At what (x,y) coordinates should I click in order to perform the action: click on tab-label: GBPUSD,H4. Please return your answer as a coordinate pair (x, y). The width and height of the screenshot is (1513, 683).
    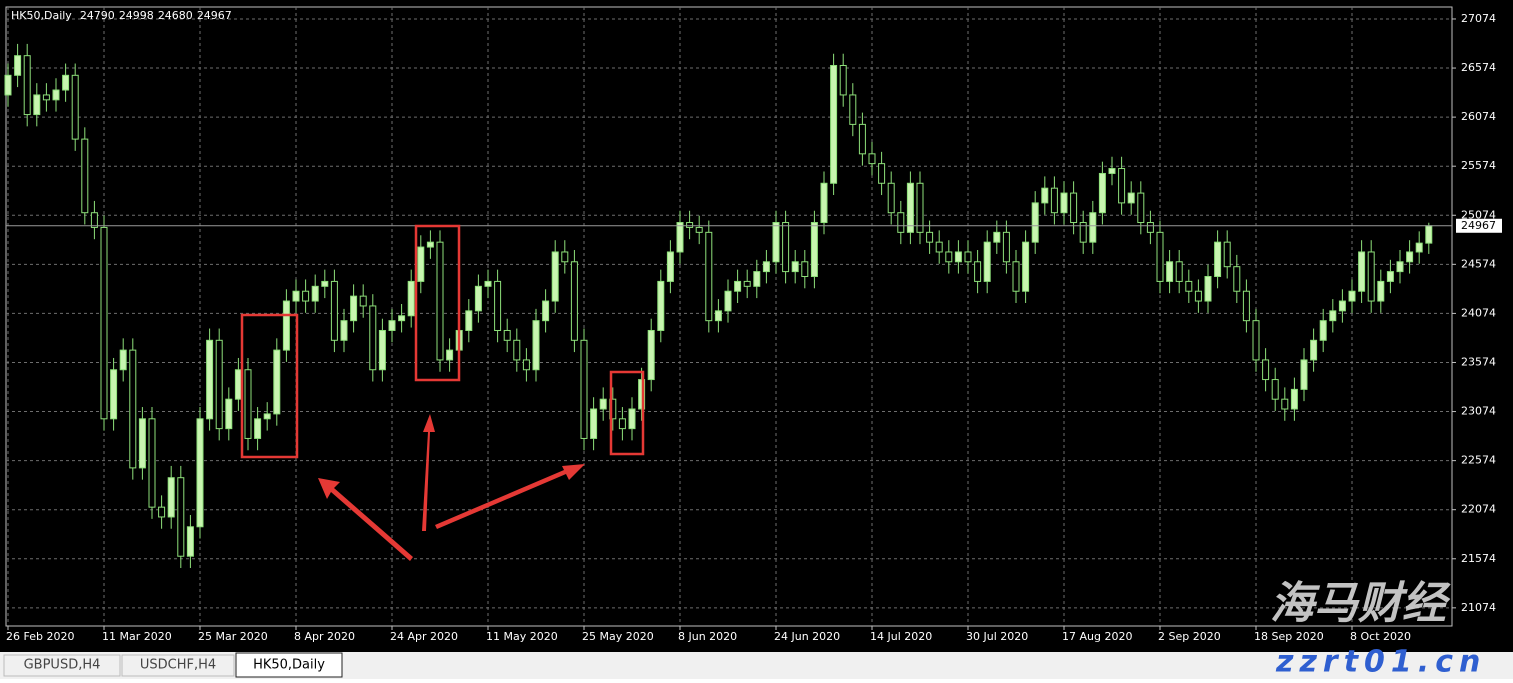
    Looking at the image, I should click on (62, 665).